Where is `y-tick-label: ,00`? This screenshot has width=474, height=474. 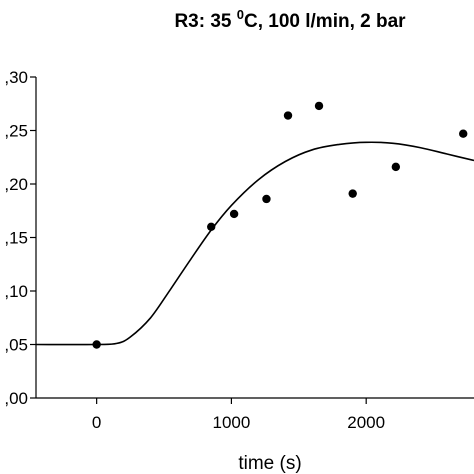 y-tick-label: ,00 is located at coordinates (16, 398).